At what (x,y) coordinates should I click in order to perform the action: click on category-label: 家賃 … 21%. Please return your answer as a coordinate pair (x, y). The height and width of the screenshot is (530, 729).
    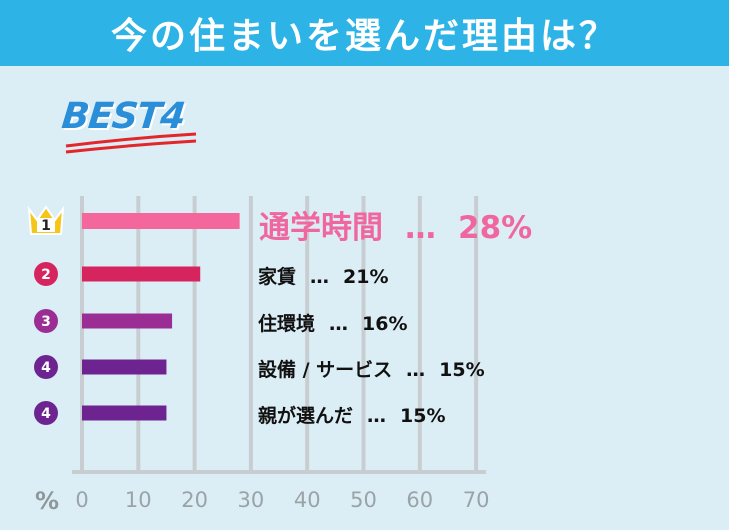
    Looking at the image, I should click on (323, 275).